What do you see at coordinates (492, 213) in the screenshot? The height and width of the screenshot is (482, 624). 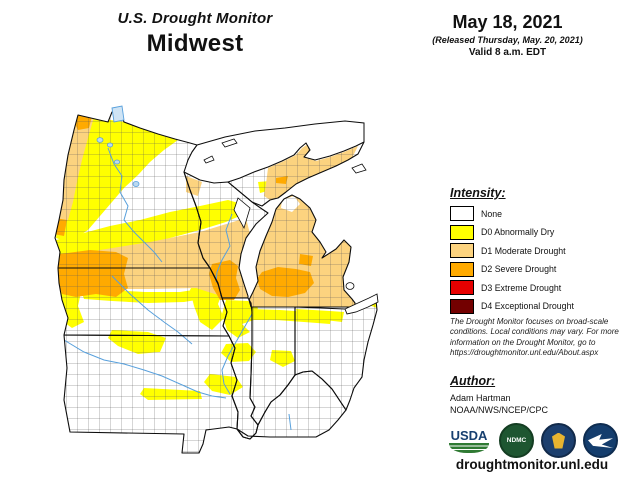 I see `legend-label: None` at bounding box center [492, 213].